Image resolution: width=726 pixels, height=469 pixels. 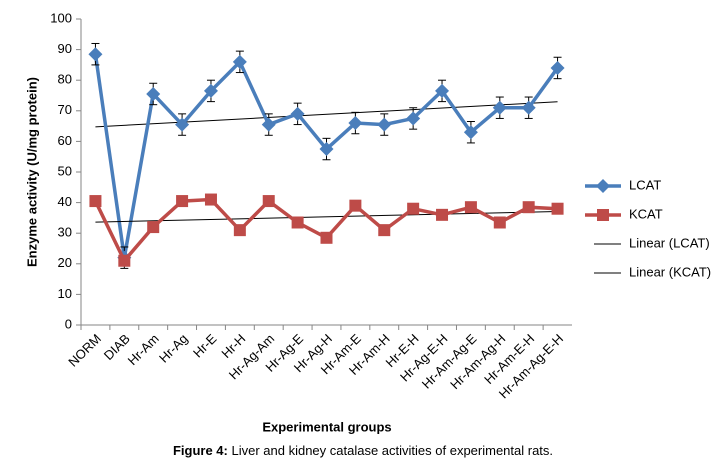 What do you see at coordinates (143, 349) in the screenshot?
I see `x-tick-label: Hr-Am` at bounding box center [143, 349].